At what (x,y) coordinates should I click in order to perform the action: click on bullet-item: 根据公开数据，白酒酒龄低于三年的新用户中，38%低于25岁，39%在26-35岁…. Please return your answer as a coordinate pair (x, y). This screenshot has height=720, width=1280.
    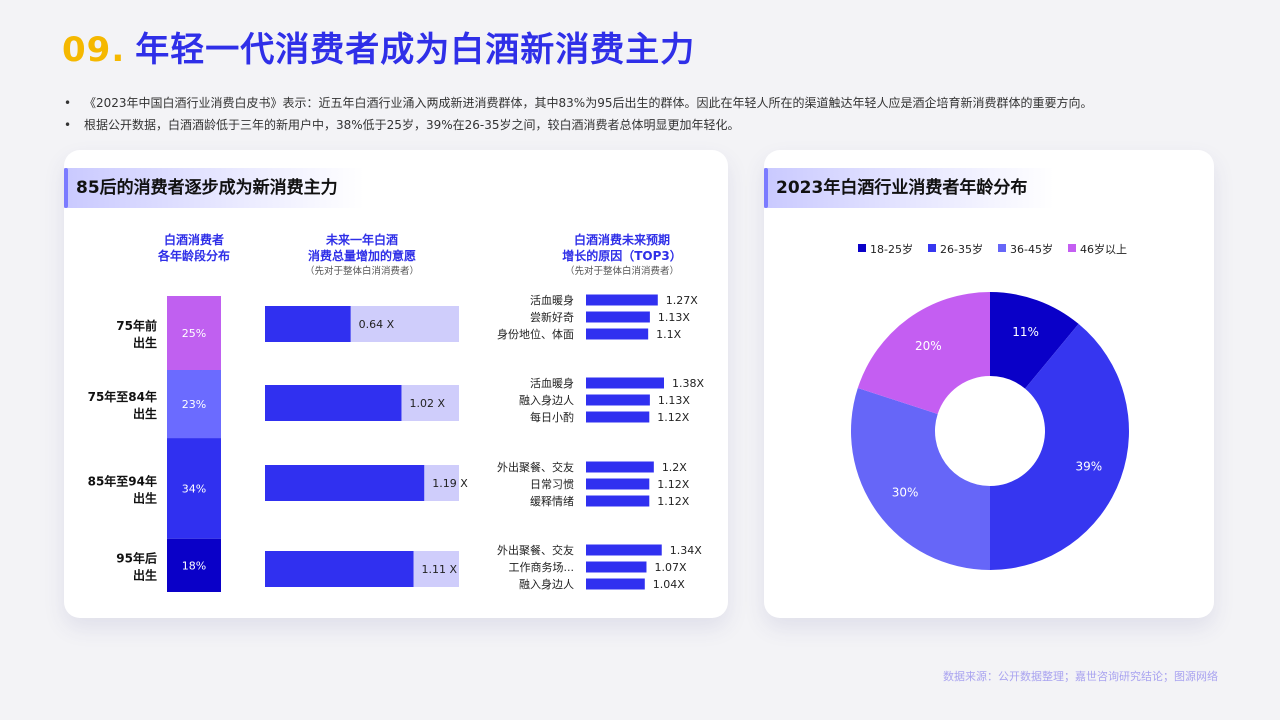
    Looking at the image, I should click on (647, 125).